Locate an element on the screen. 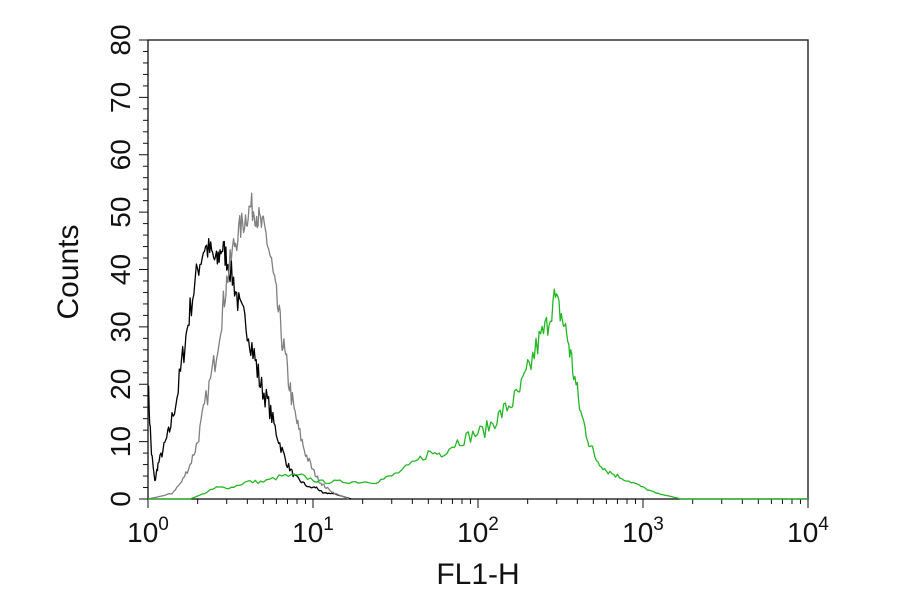 The width and height of the screenshot is (900, 594). y-tick-label: 60 is located at coordinates (120, 154).